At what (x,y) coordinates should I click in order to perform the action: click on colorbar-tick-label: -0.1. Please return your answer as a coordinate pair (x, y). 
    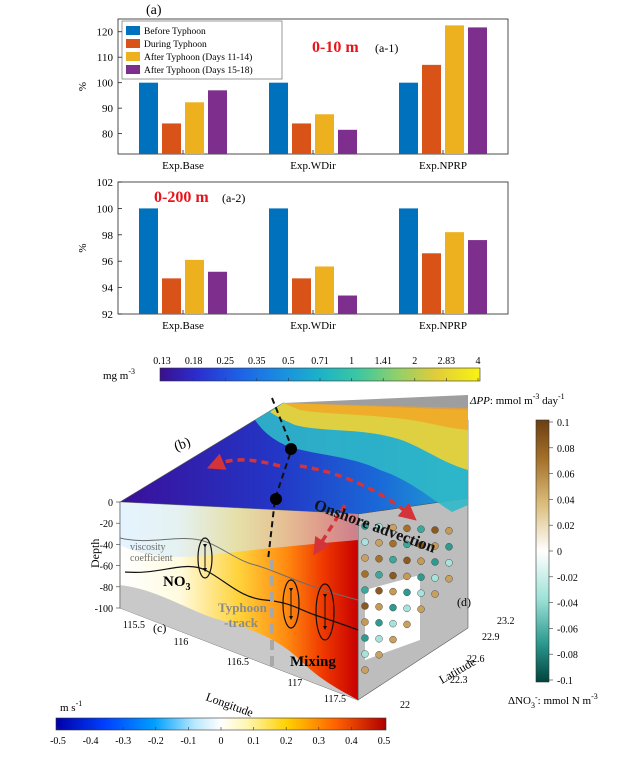
    Looking at the image, I should click on (565, 681).